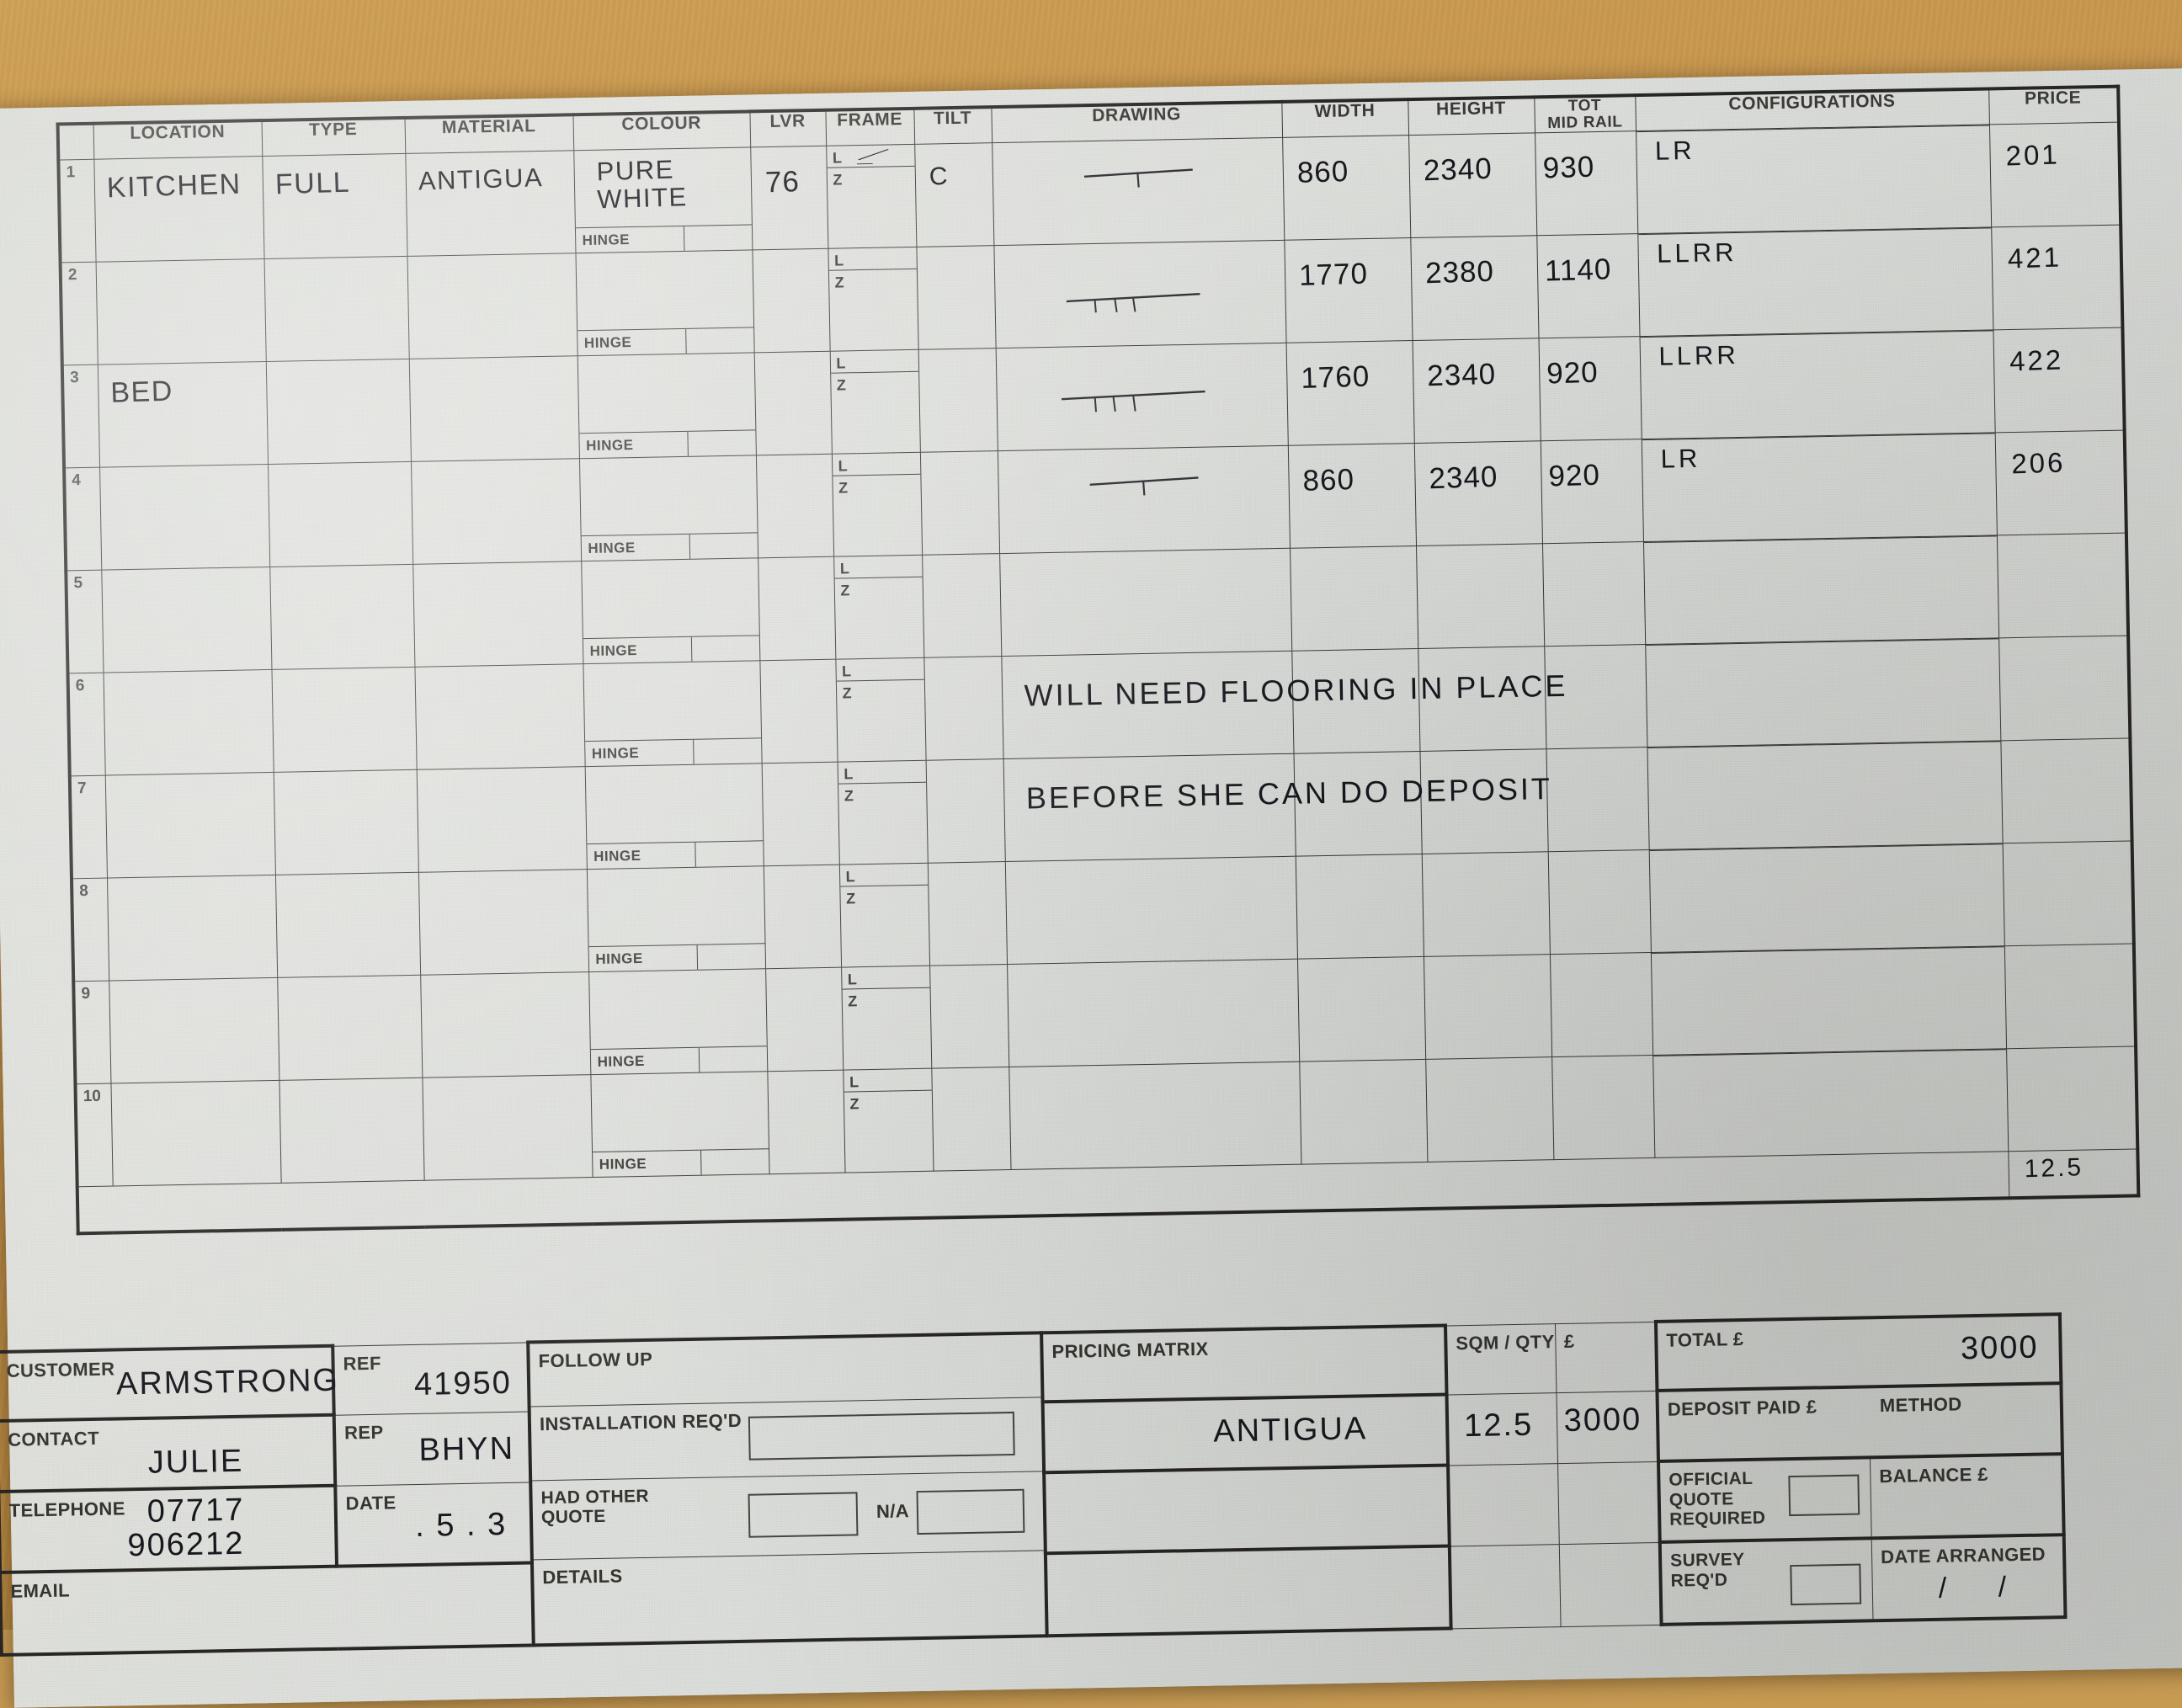  I want to click on pricing-row-3-sqm, so click(1505, 1586).